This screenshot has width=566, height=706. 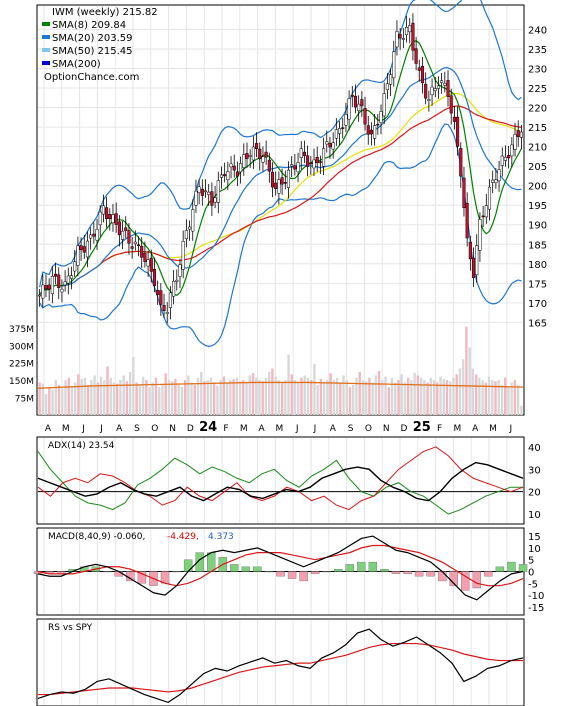 What do you see at coordinates (172, 429) in the screenshot?
I see `x-tick-label: N` at bounding box center [172, 429].